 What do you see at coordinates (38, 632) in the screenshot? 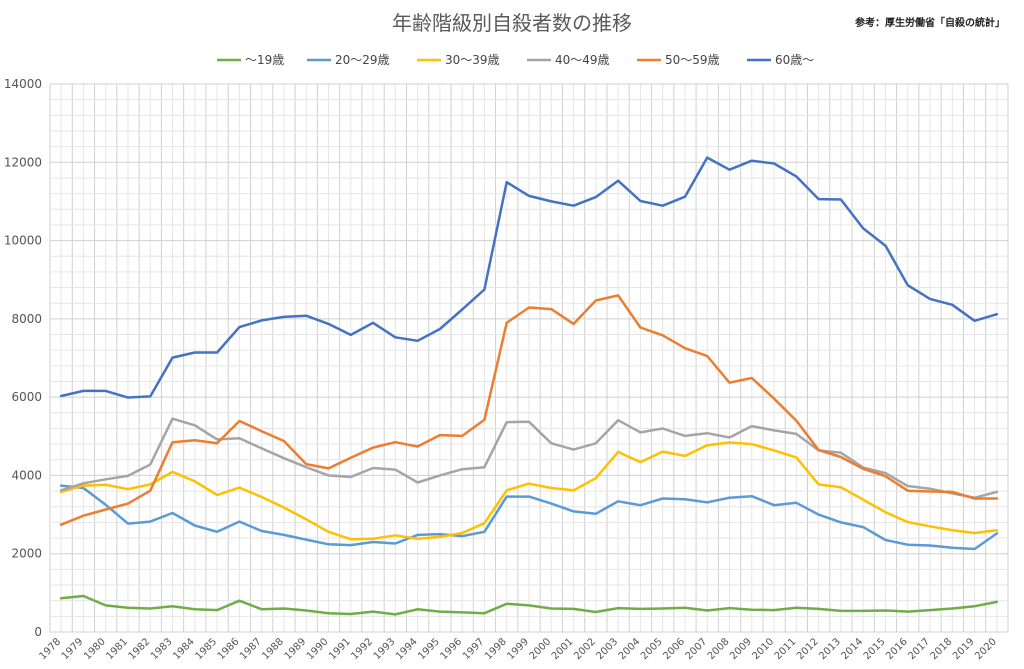
I see `y-tick-label: 0` at bounding box center [38, 632].